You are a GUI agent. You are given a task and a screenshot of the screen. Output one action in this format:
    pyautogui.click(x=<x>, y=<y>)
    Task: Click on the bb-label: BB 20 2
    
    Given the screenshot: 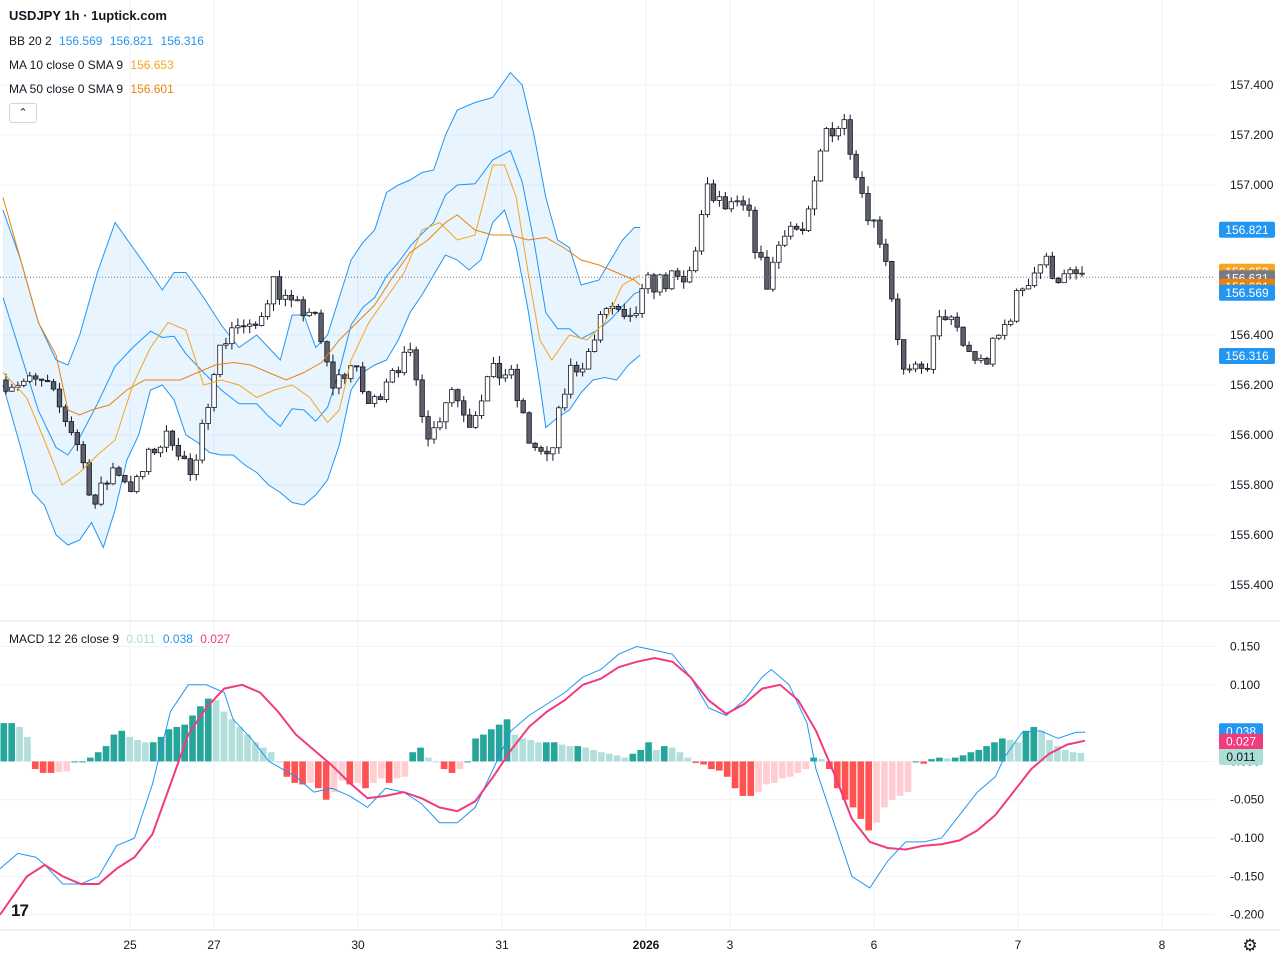 What is the action you would take?
    pyautogui.click(x=30, y=41)
    